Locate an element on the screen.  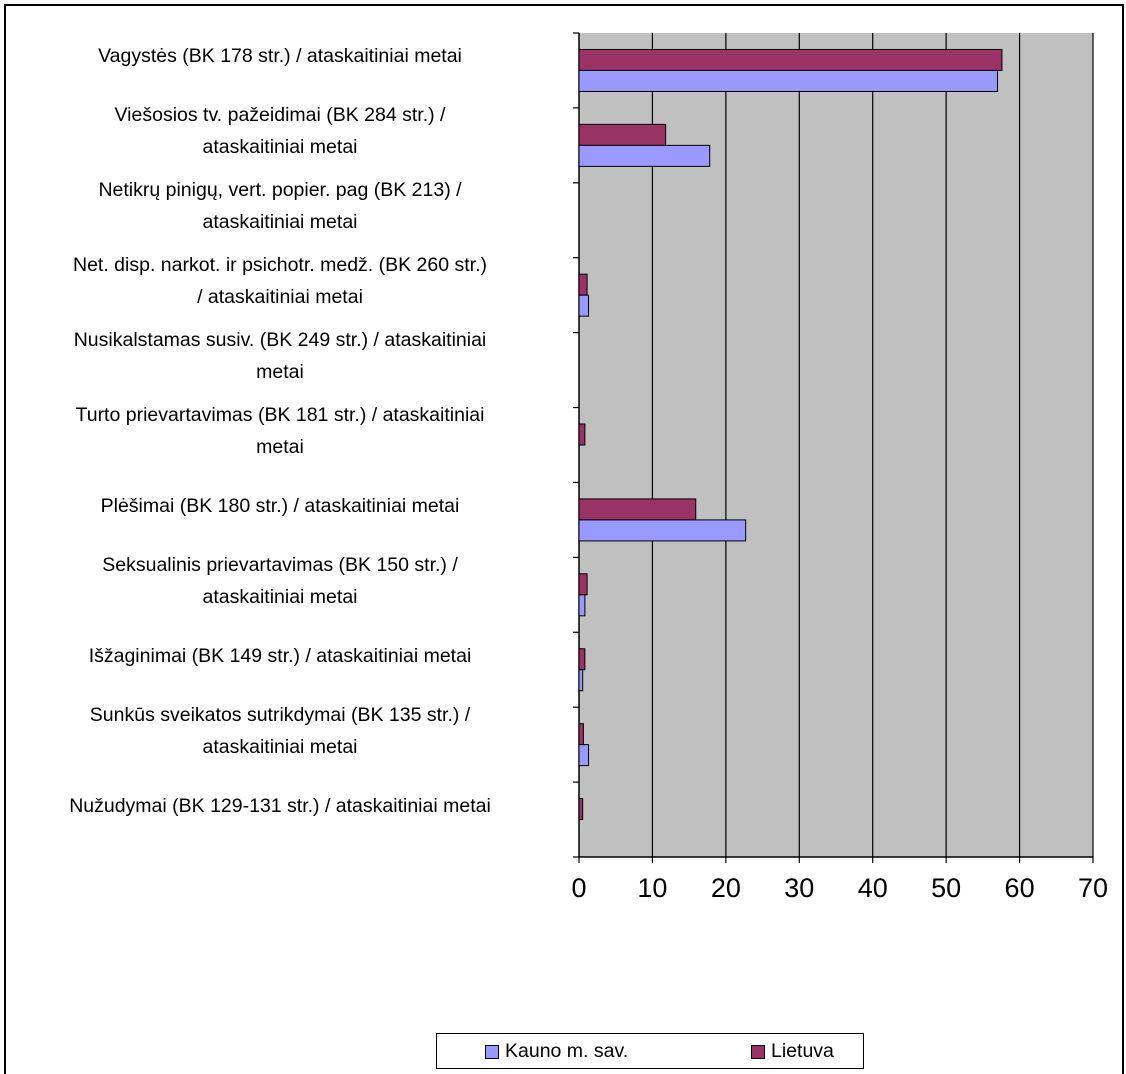
legend-item: Kauno m. sav. is located at coordinates (556, 1051).